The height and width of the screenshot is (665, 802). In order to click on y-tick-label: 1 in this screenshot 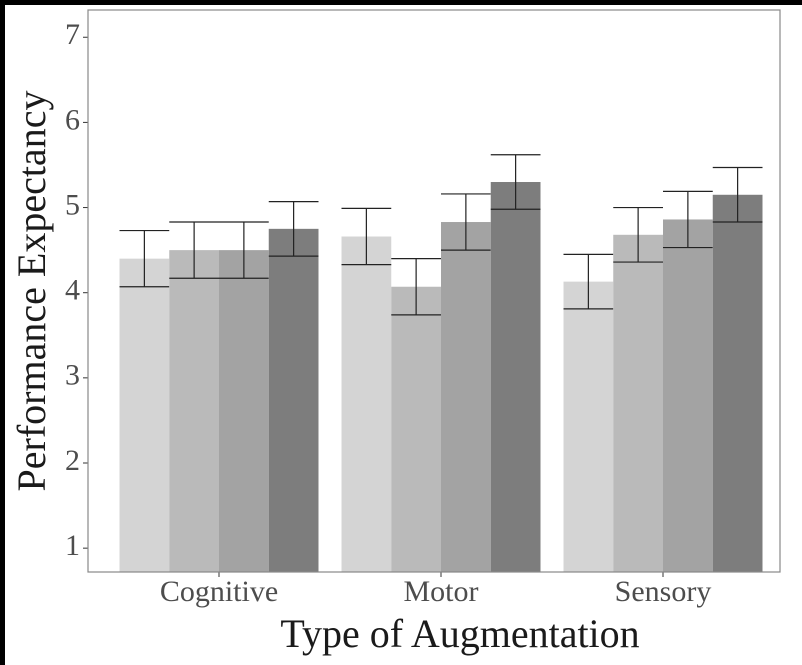, I will do `click(72, 545)`.